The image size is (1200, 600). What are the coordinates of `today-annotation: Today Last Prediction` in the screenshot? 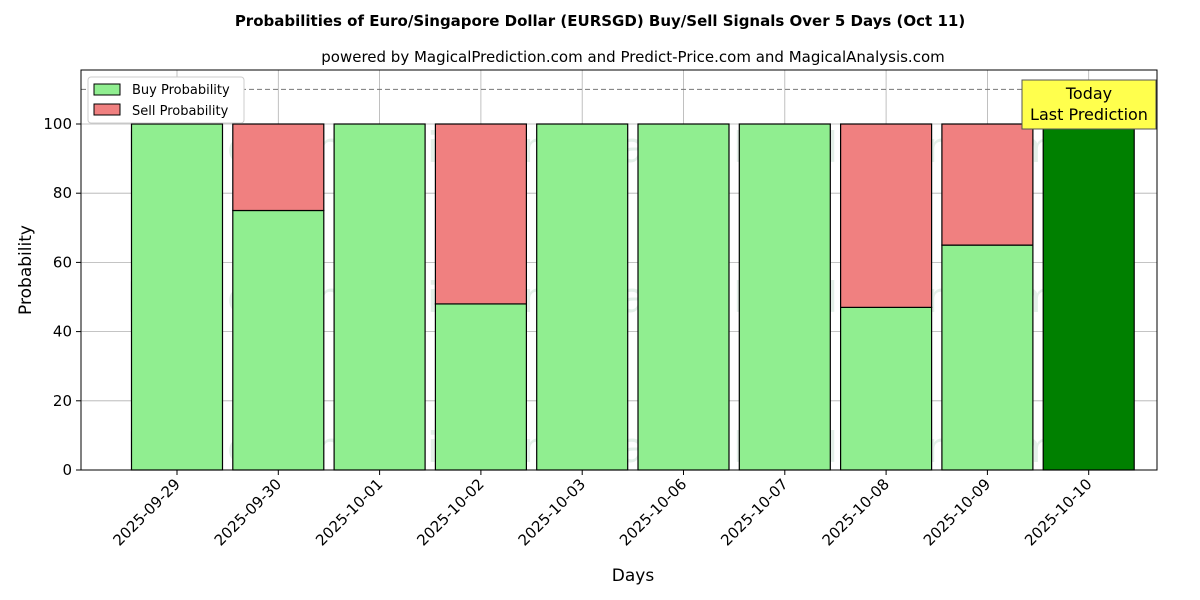 It's located at (1089, 104).